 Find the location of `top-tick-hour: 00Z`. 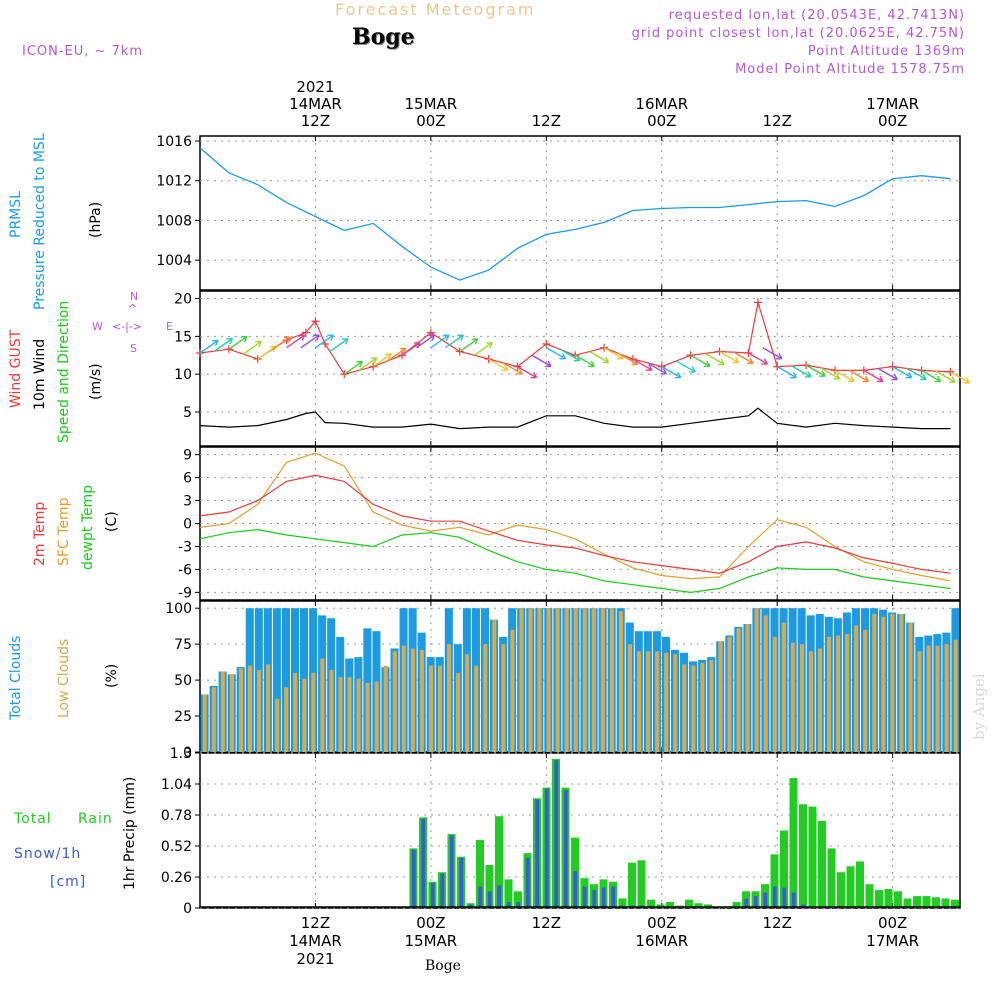

top-tick-hour: 00Z is located at coordinates (430, 121).